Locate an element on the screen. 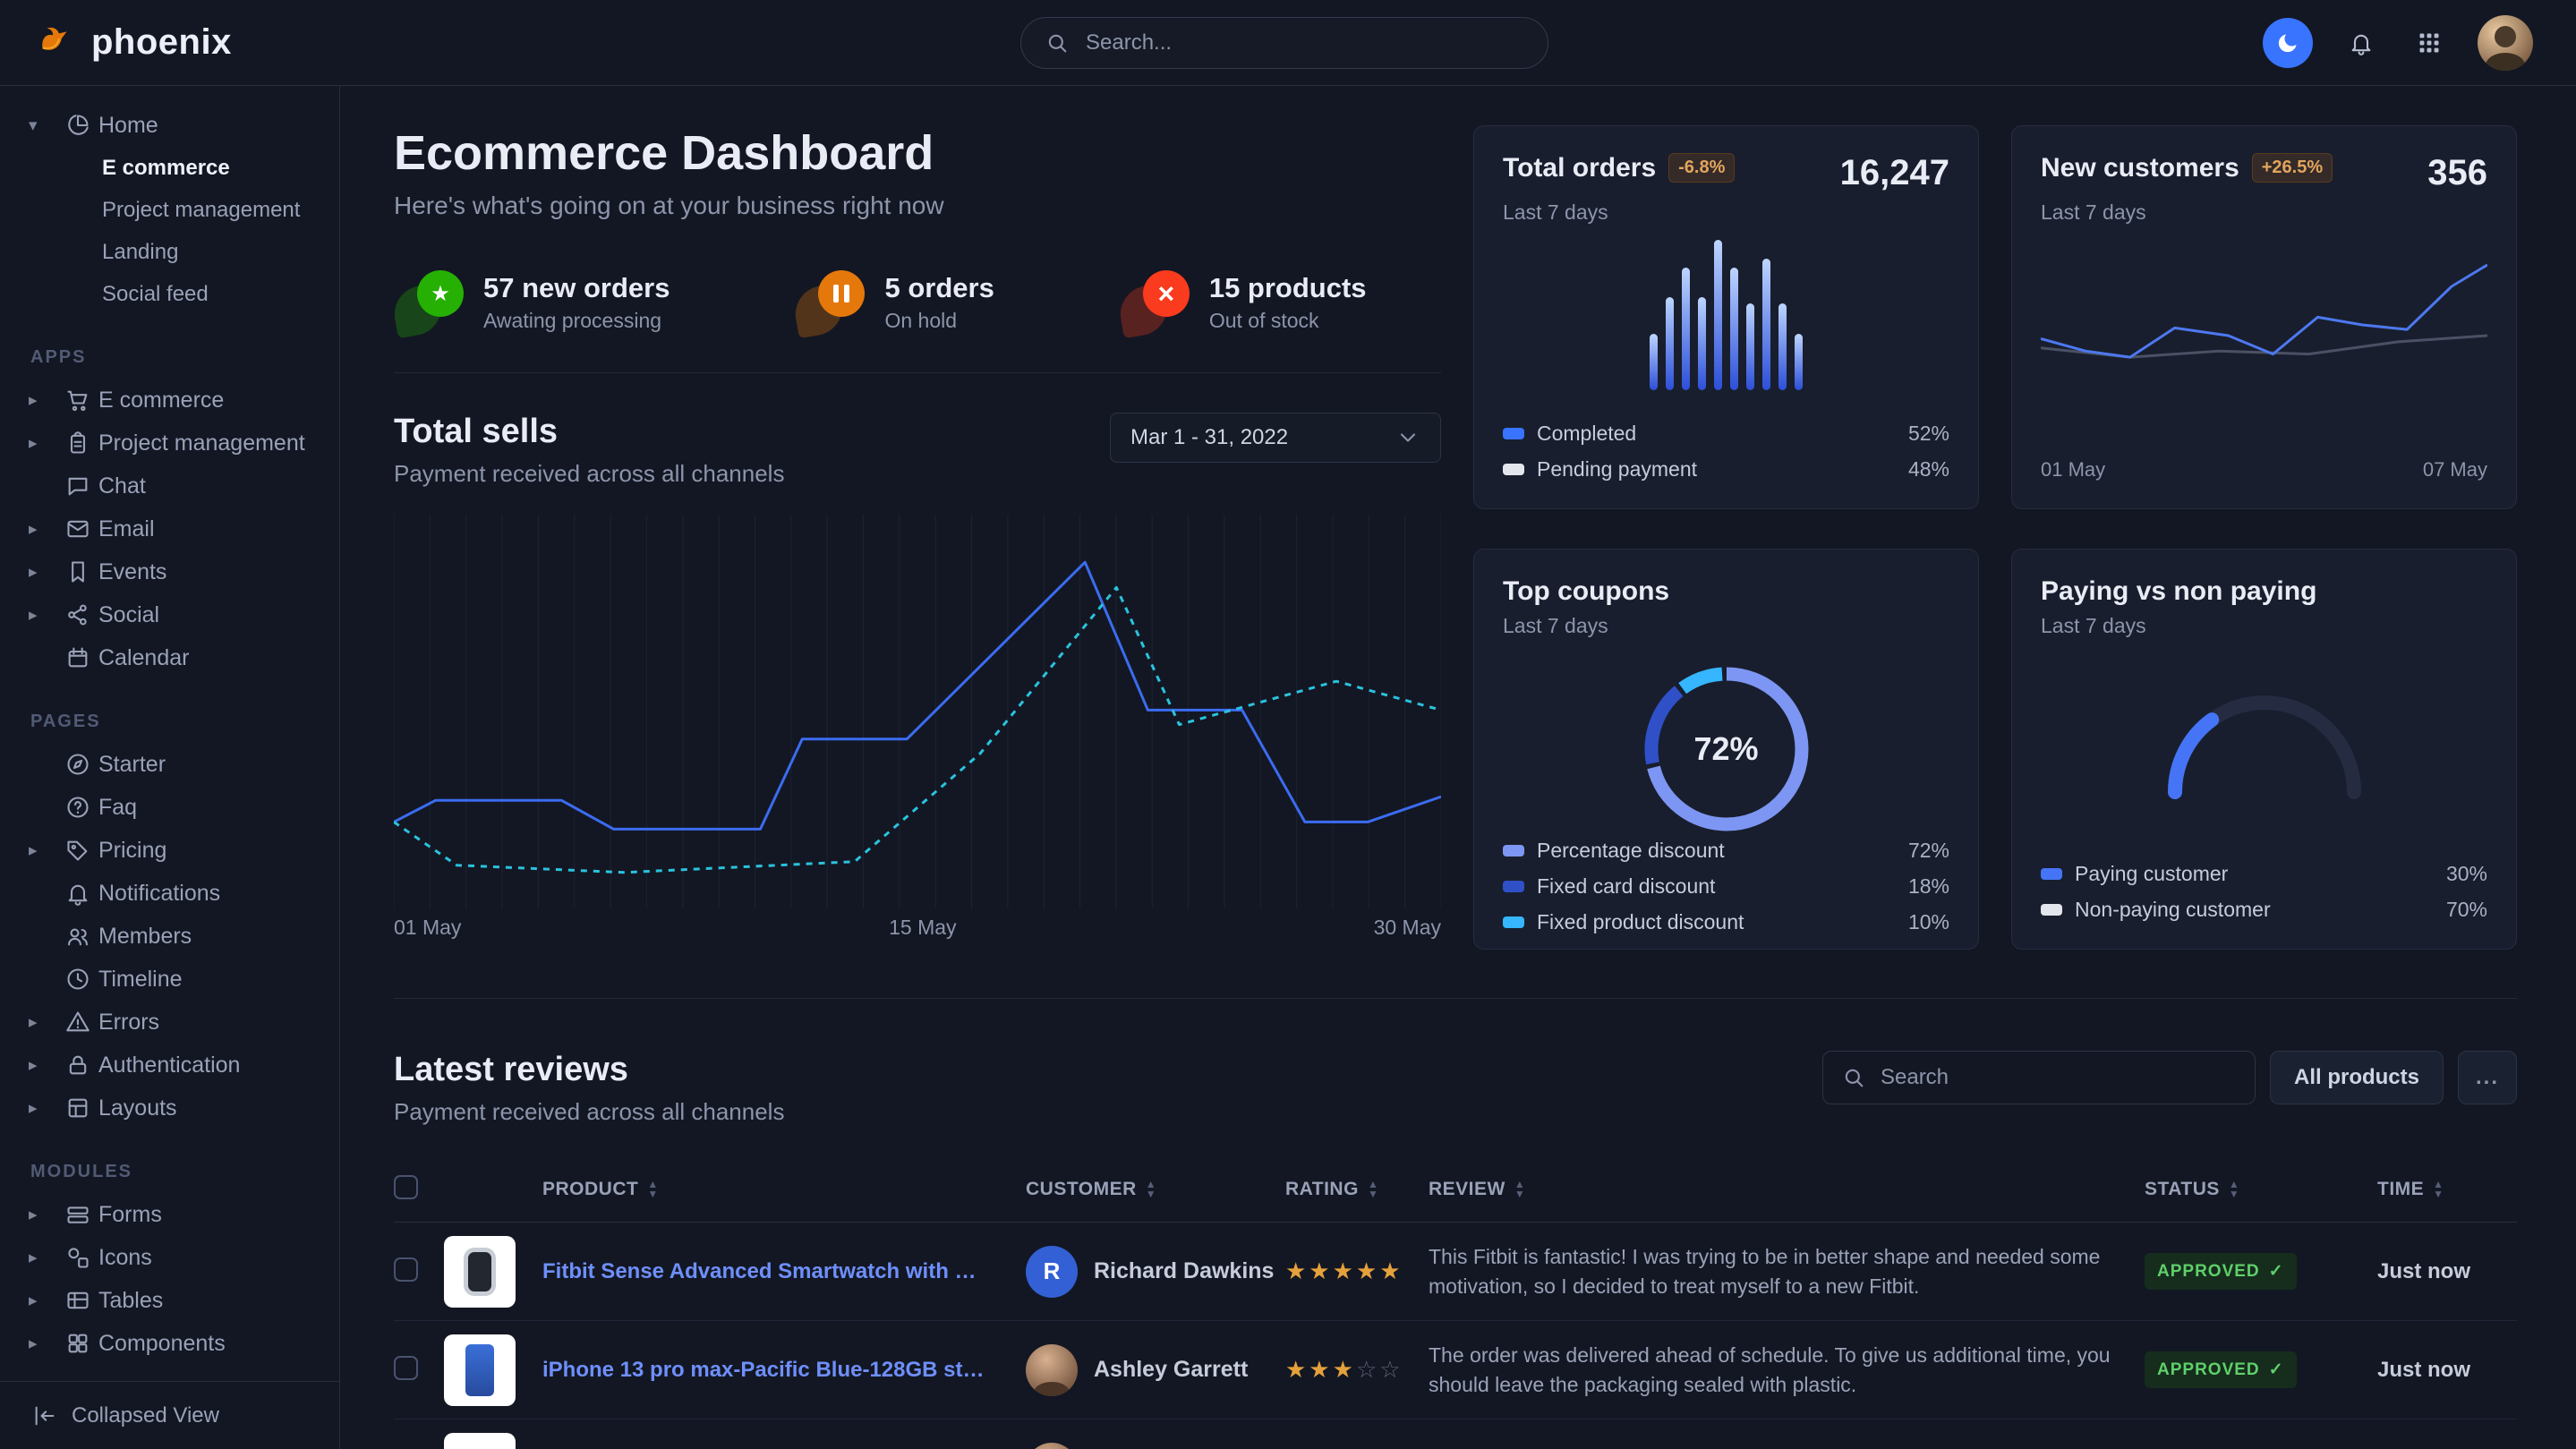 This screenshot has height=1449, width=2576. dark-mode-toggle is located at coordinates (2288, 42).